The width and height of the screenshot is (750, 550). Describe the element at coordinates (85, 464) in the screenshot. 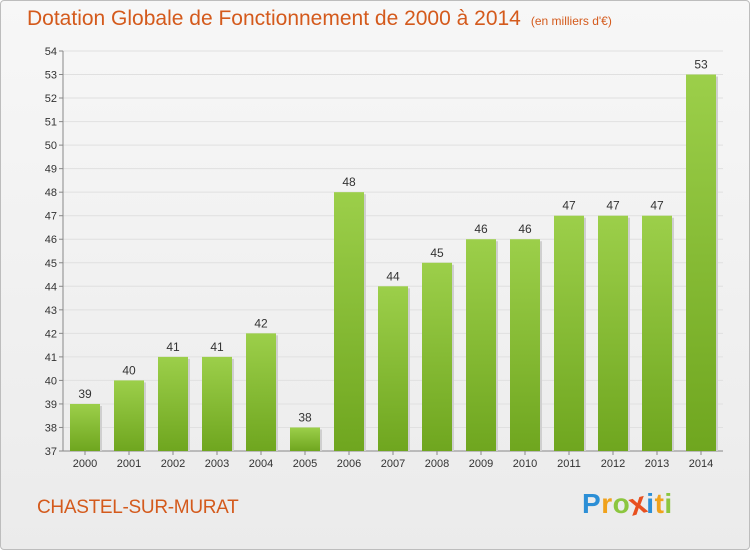

I see `x-tick-label-2000: 2000` at that location.